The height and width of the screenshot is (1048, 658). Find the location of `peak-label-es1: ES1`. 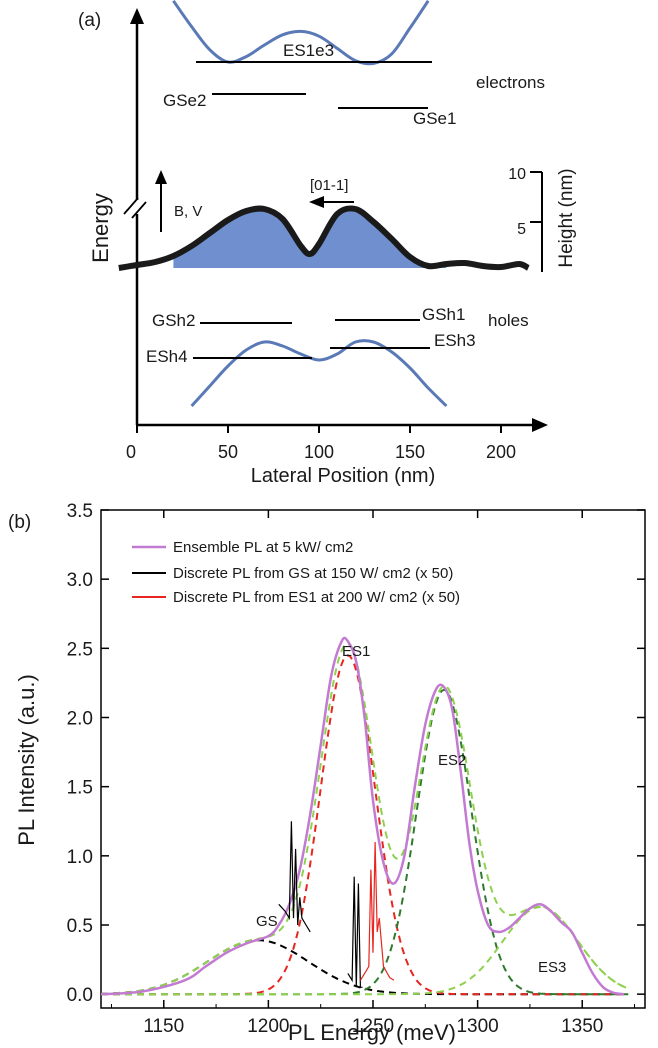

peak-label-es1: ES1 is located at coordinates (356, 651).